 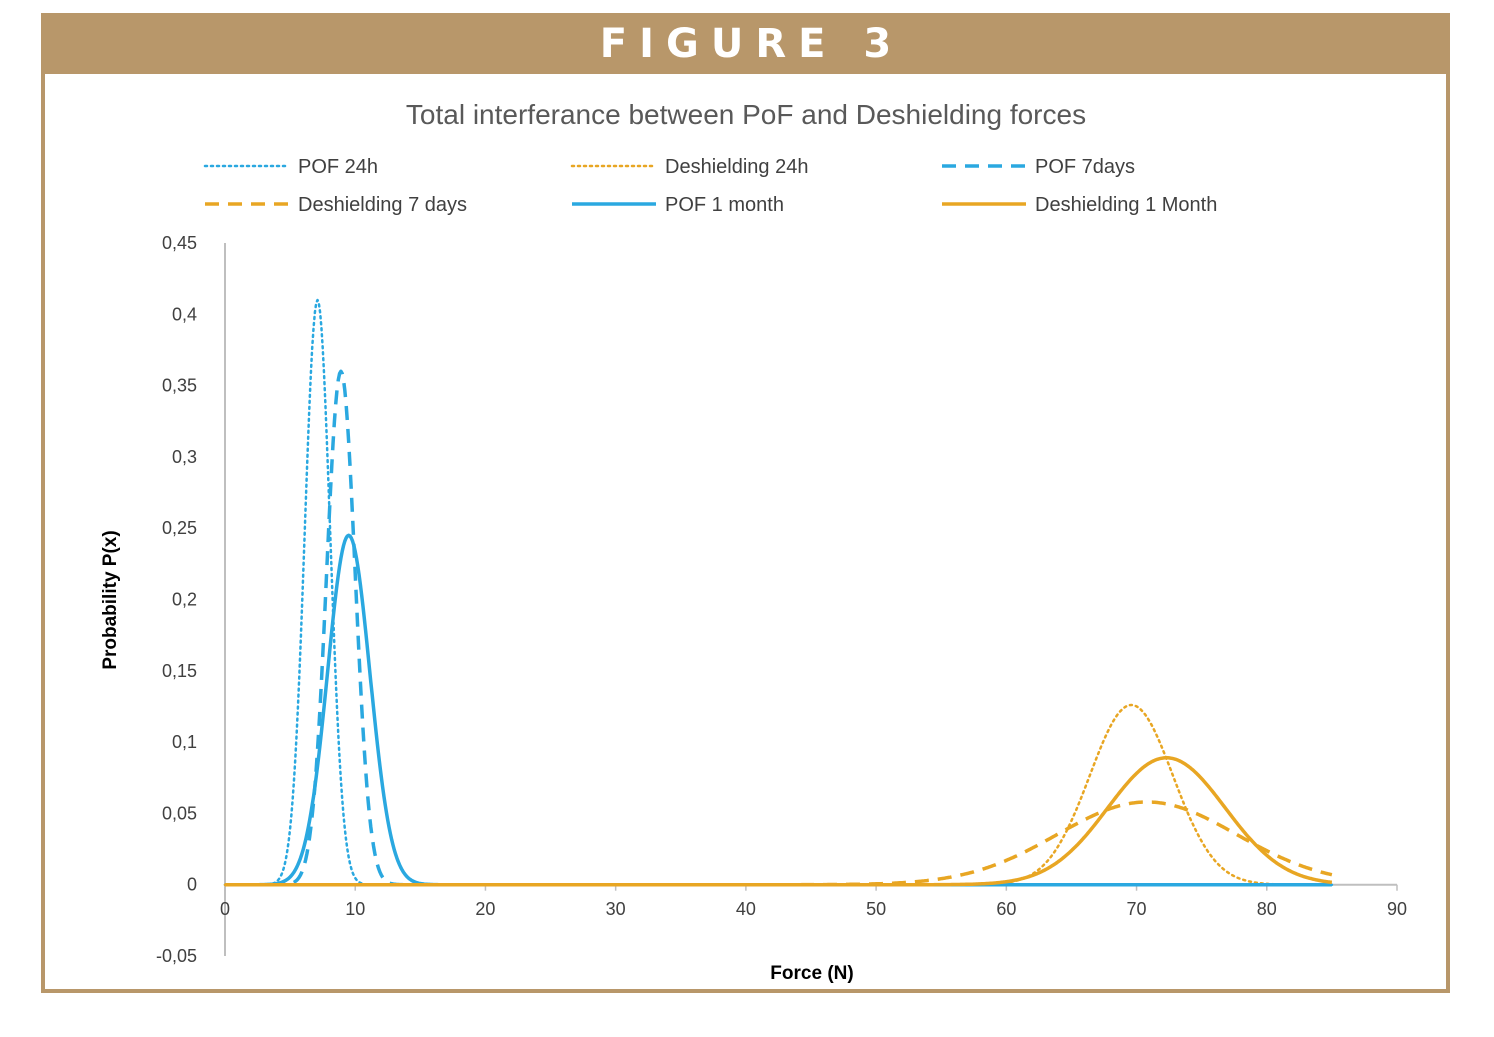 What do you see at coordinates (179, 671) in the screenshot?
I see `y-tick-label: 0,15` at bounding box center [179, 671].